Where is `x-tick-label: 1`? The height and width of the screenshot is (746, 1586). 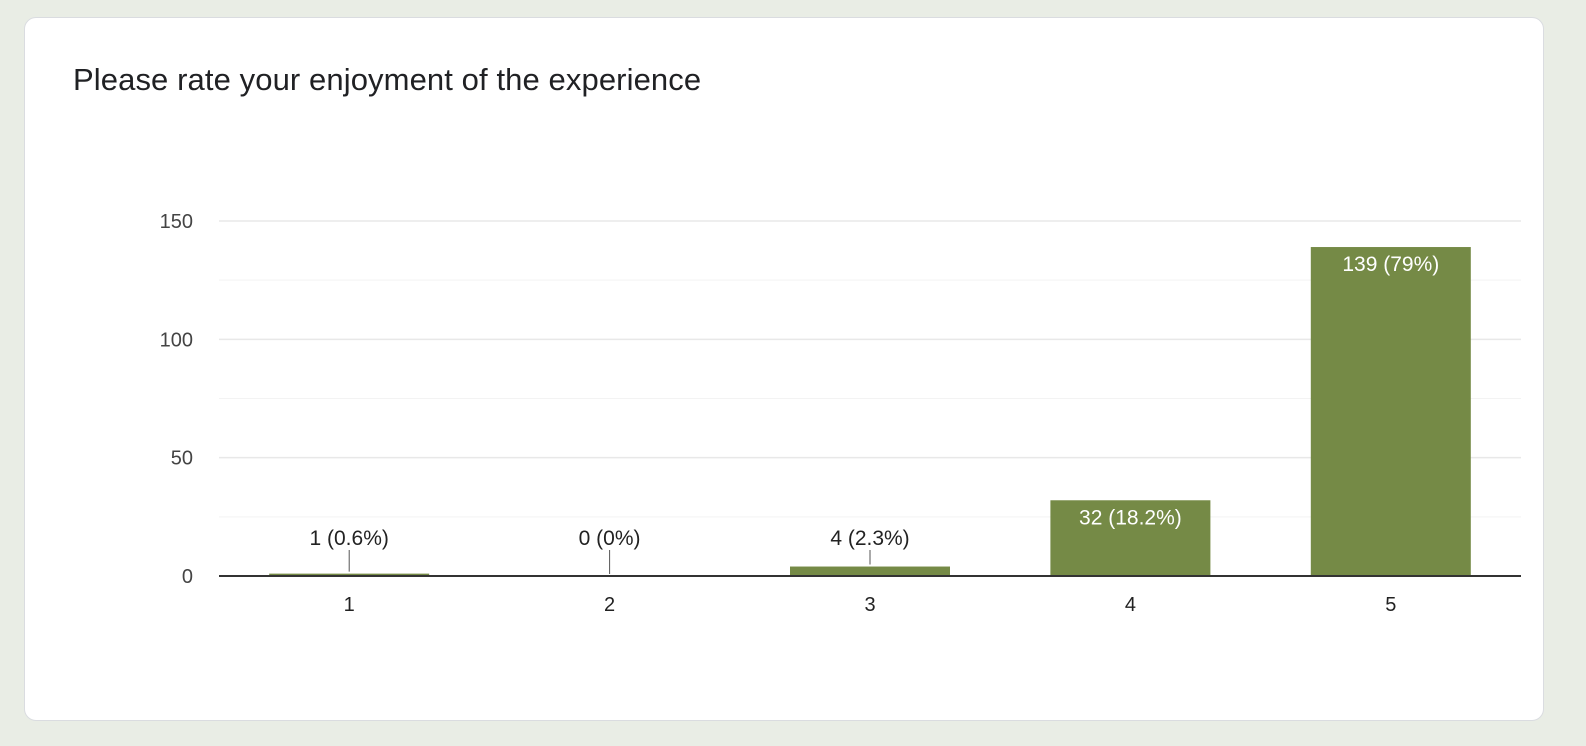 x-tick-label: 1 is located at coordinates (349, 605).